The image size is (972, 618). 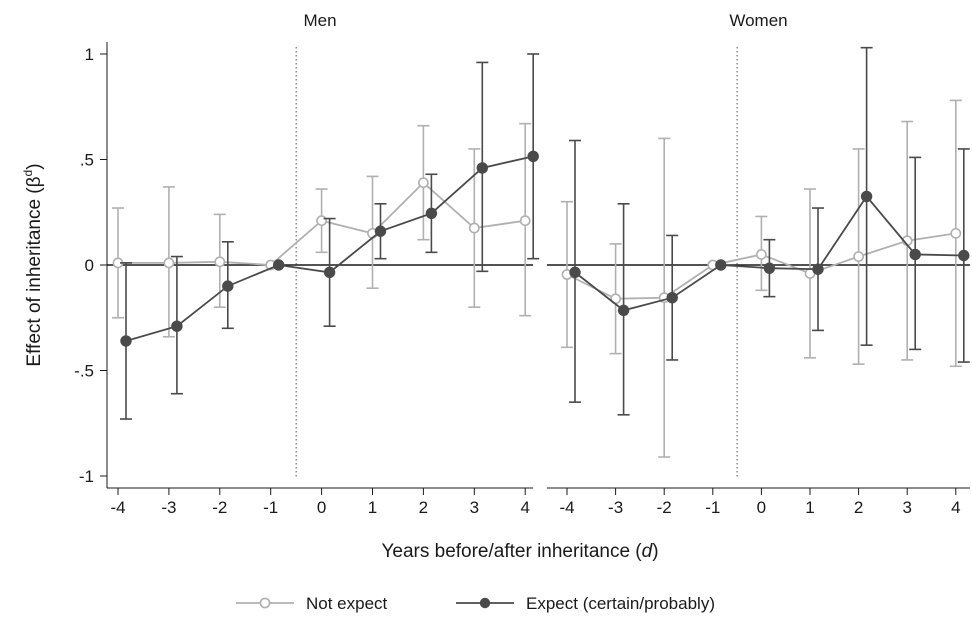 I want to click on y-tick-label: 0, so click(x=89, y=265).